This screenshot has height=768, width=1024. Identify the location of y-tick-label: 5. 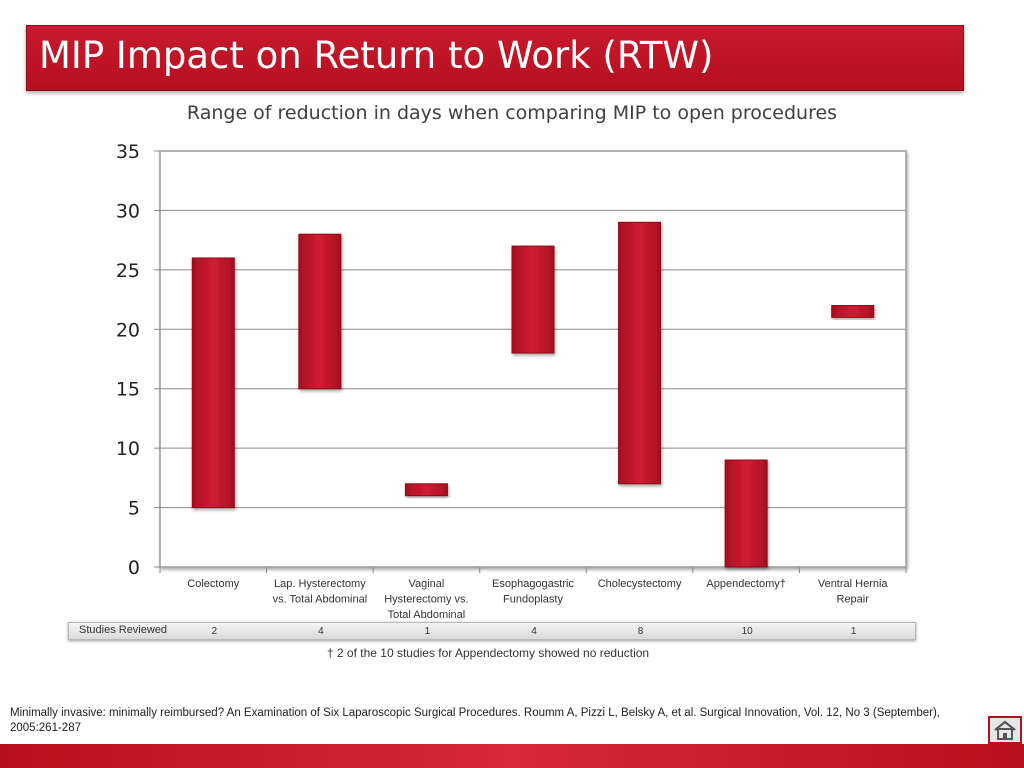
(134, 509).